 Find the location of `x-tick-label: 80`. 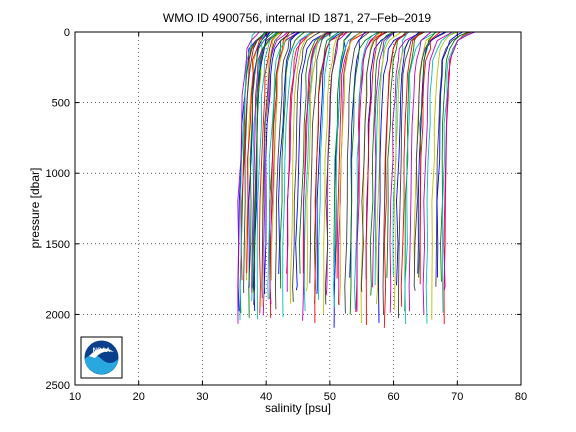

x-tick-label: 80 is located at coordinates (521, 397).